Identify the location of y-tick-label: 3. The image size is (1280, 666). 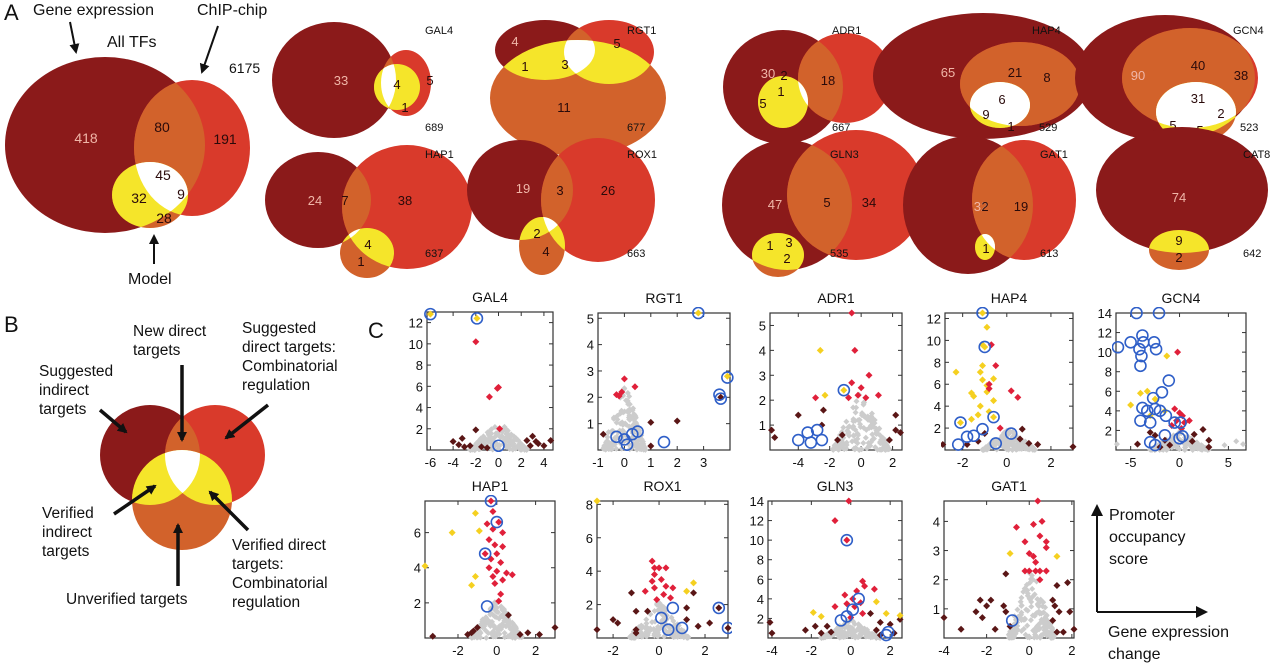
(762, 375).